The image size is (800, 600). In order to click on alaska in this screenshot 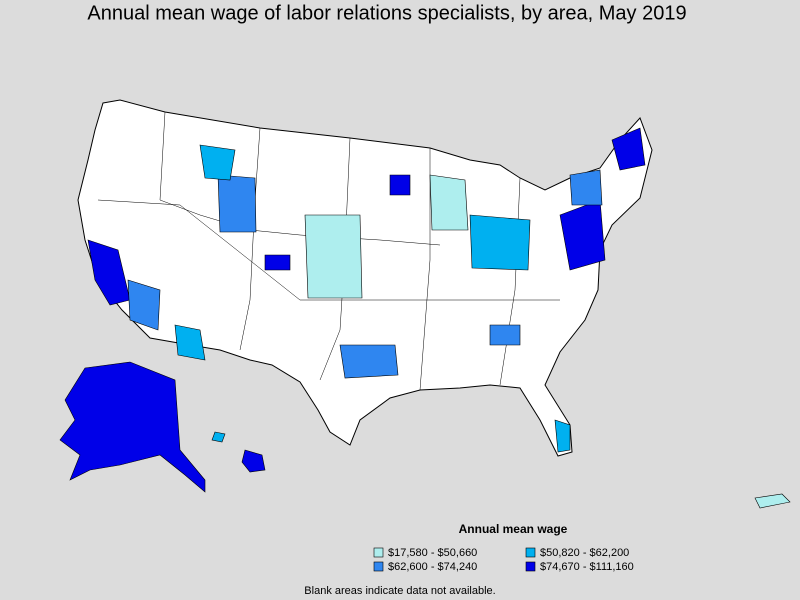, I will do `click(132, 427)`.